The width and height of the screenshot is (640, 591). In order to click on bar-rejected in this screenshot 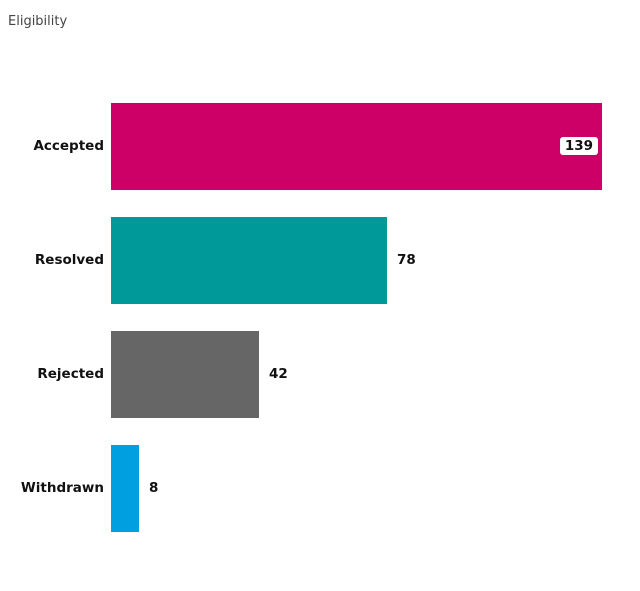, I will do `click(185, 374)`.